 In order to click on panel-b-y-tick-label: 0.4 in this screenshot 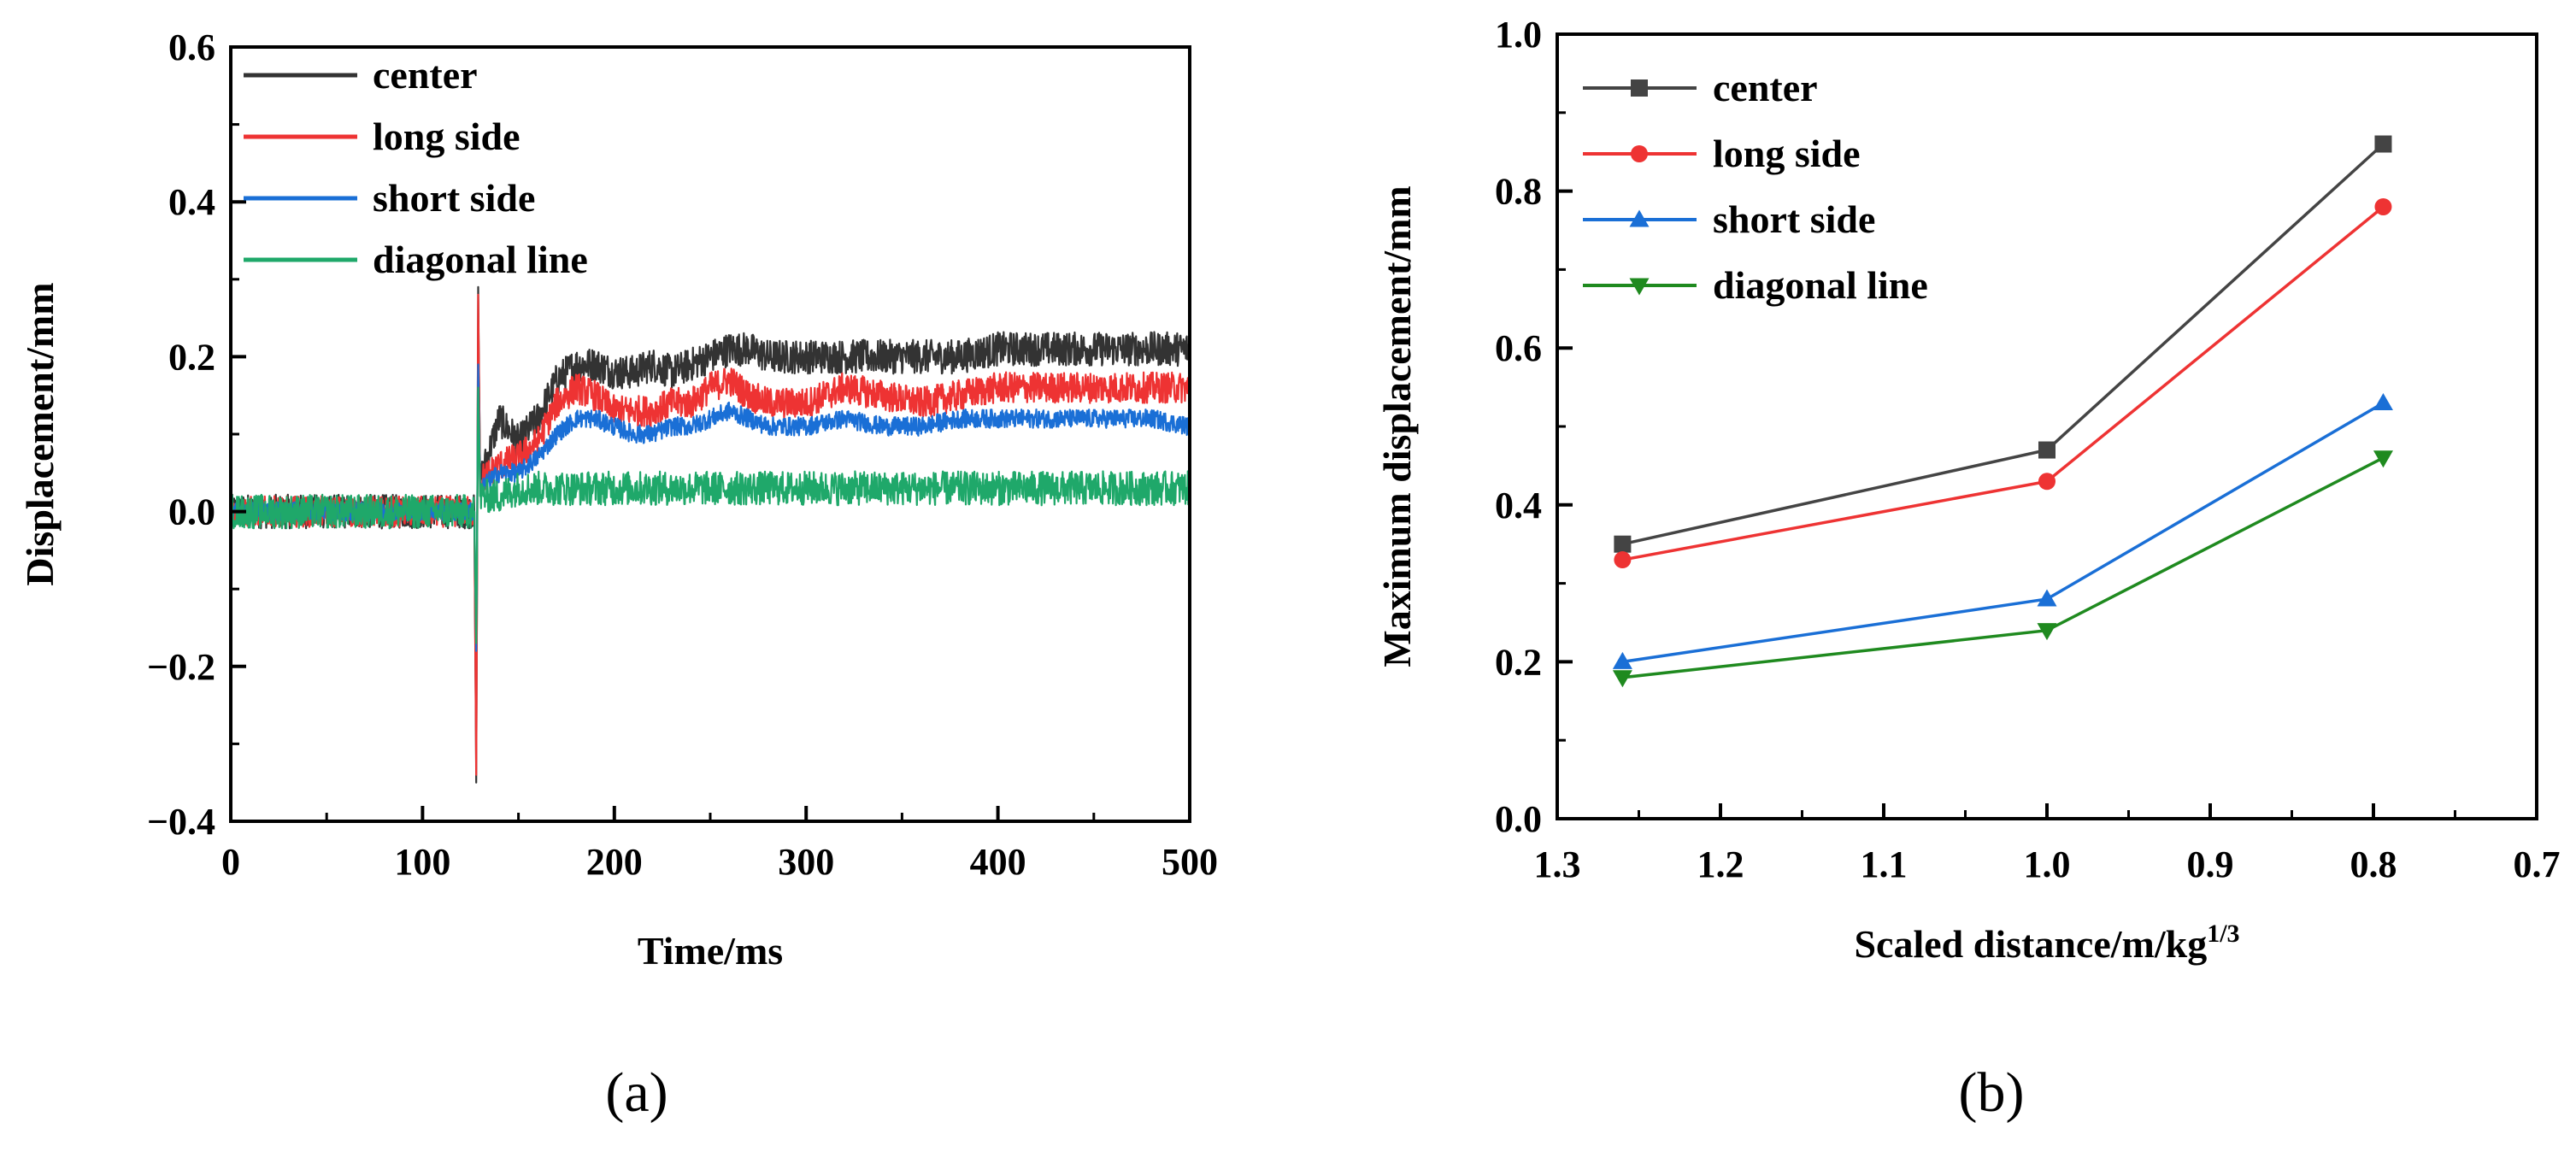, I will do `click(1518, 505)`.